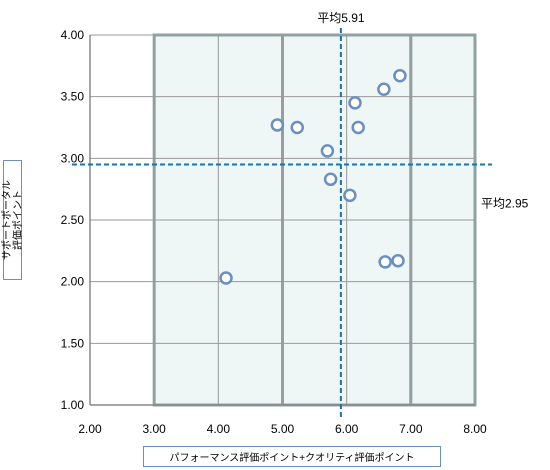  What do you see at coordinates (347, 429) in the screenshot?
I see `x-tick-label: 6.00` at bounding box center [347, 429].